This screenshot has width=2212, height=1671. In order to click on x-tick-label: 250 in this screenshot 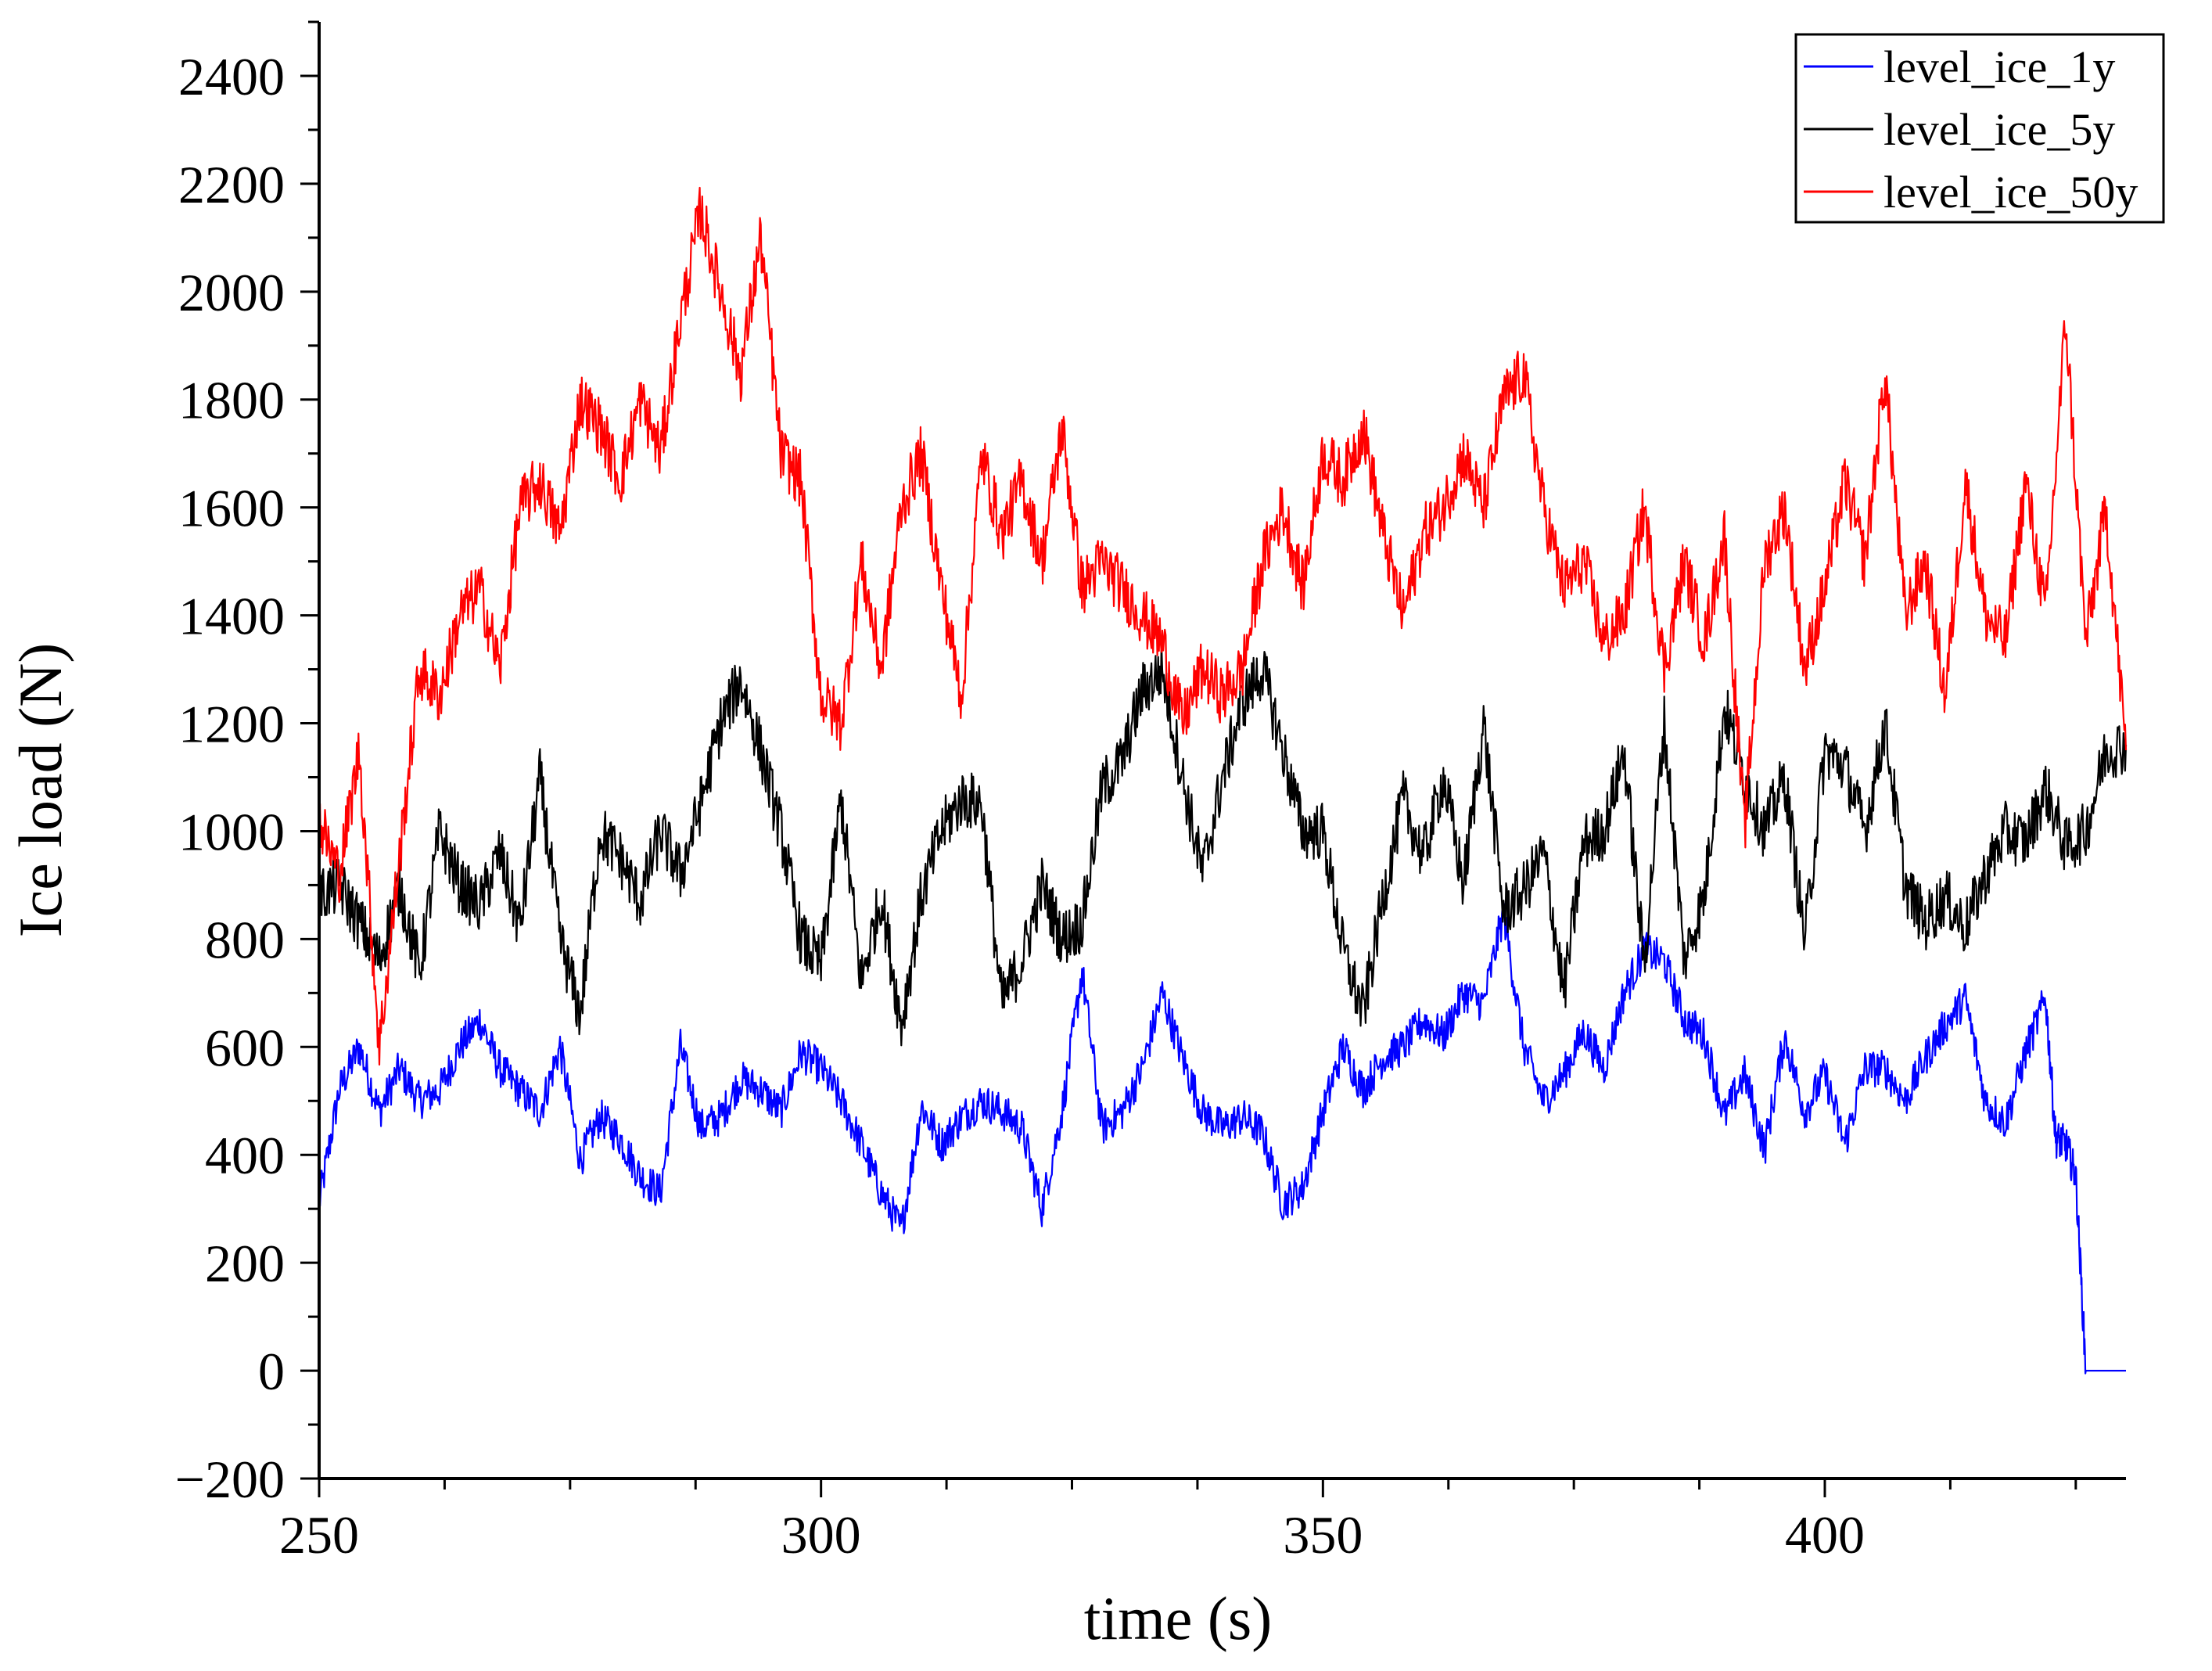, I will do `click(319, 1535)`.